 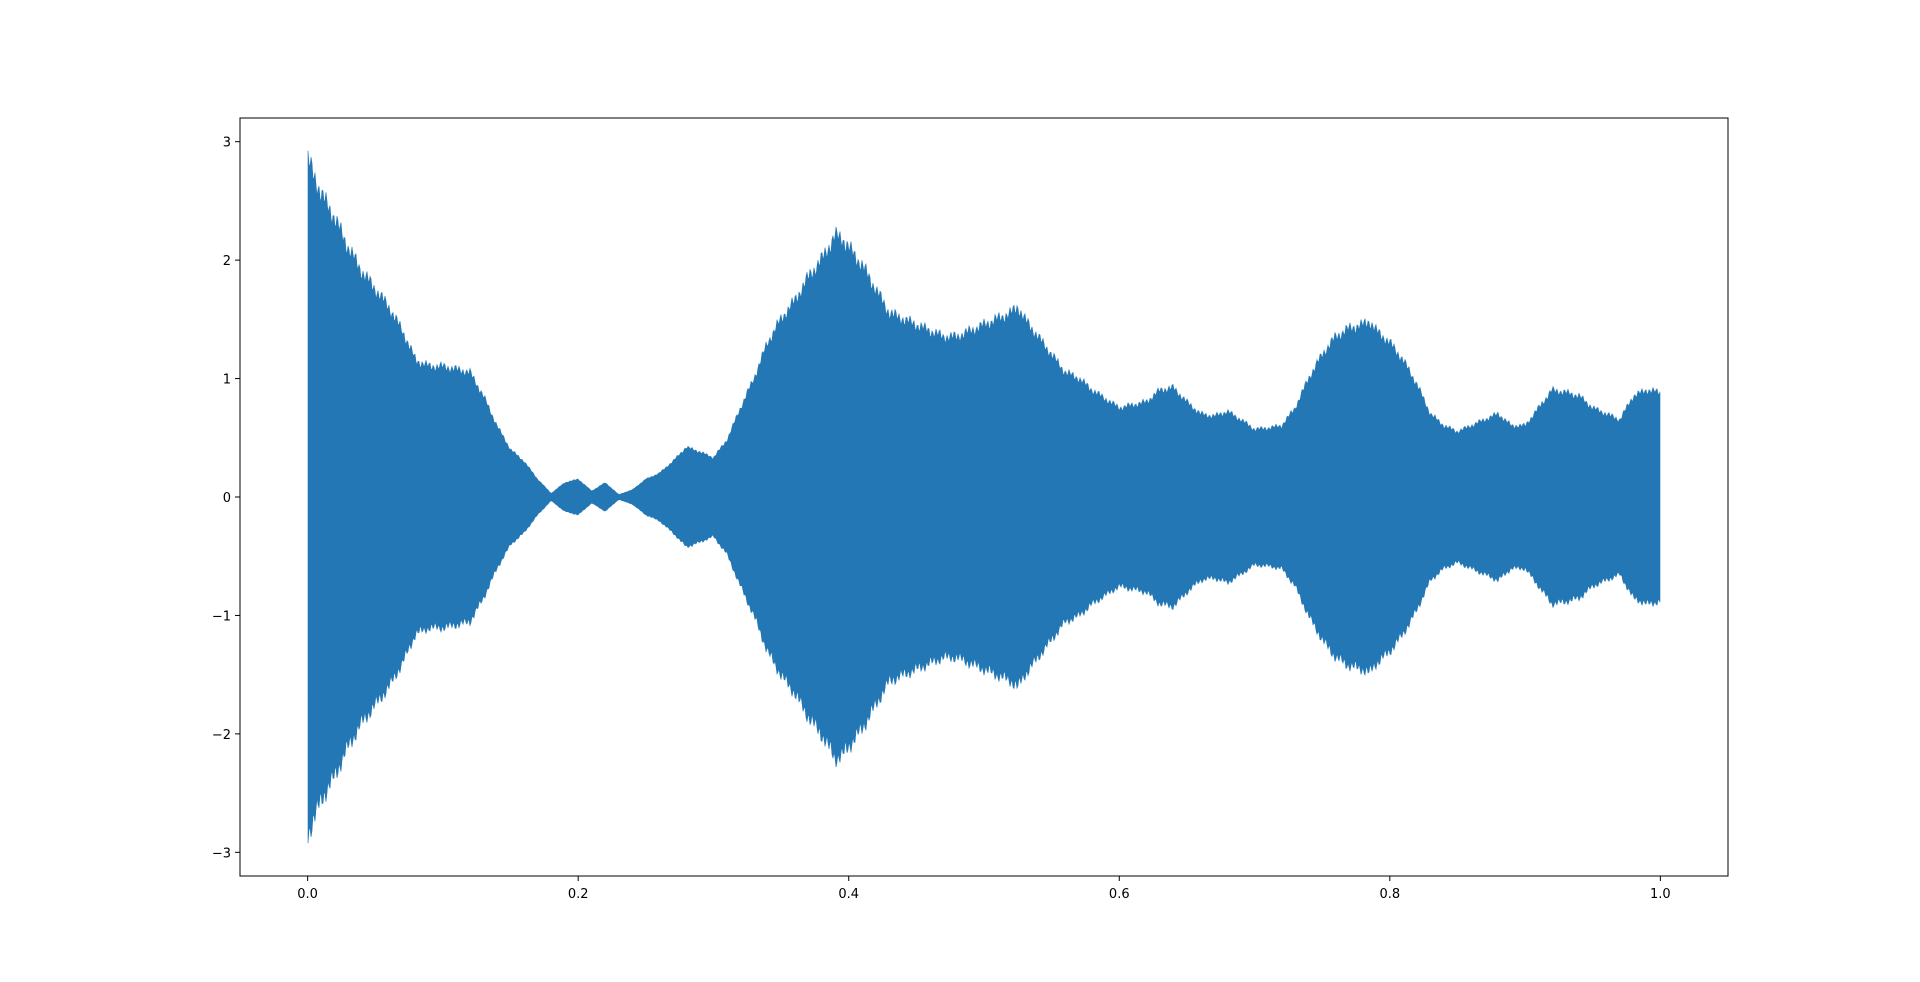 What do you see at coordinates (227, 143) in the screenshot?
I see `y-tick-label: 3` at bounding box center [227, 143].